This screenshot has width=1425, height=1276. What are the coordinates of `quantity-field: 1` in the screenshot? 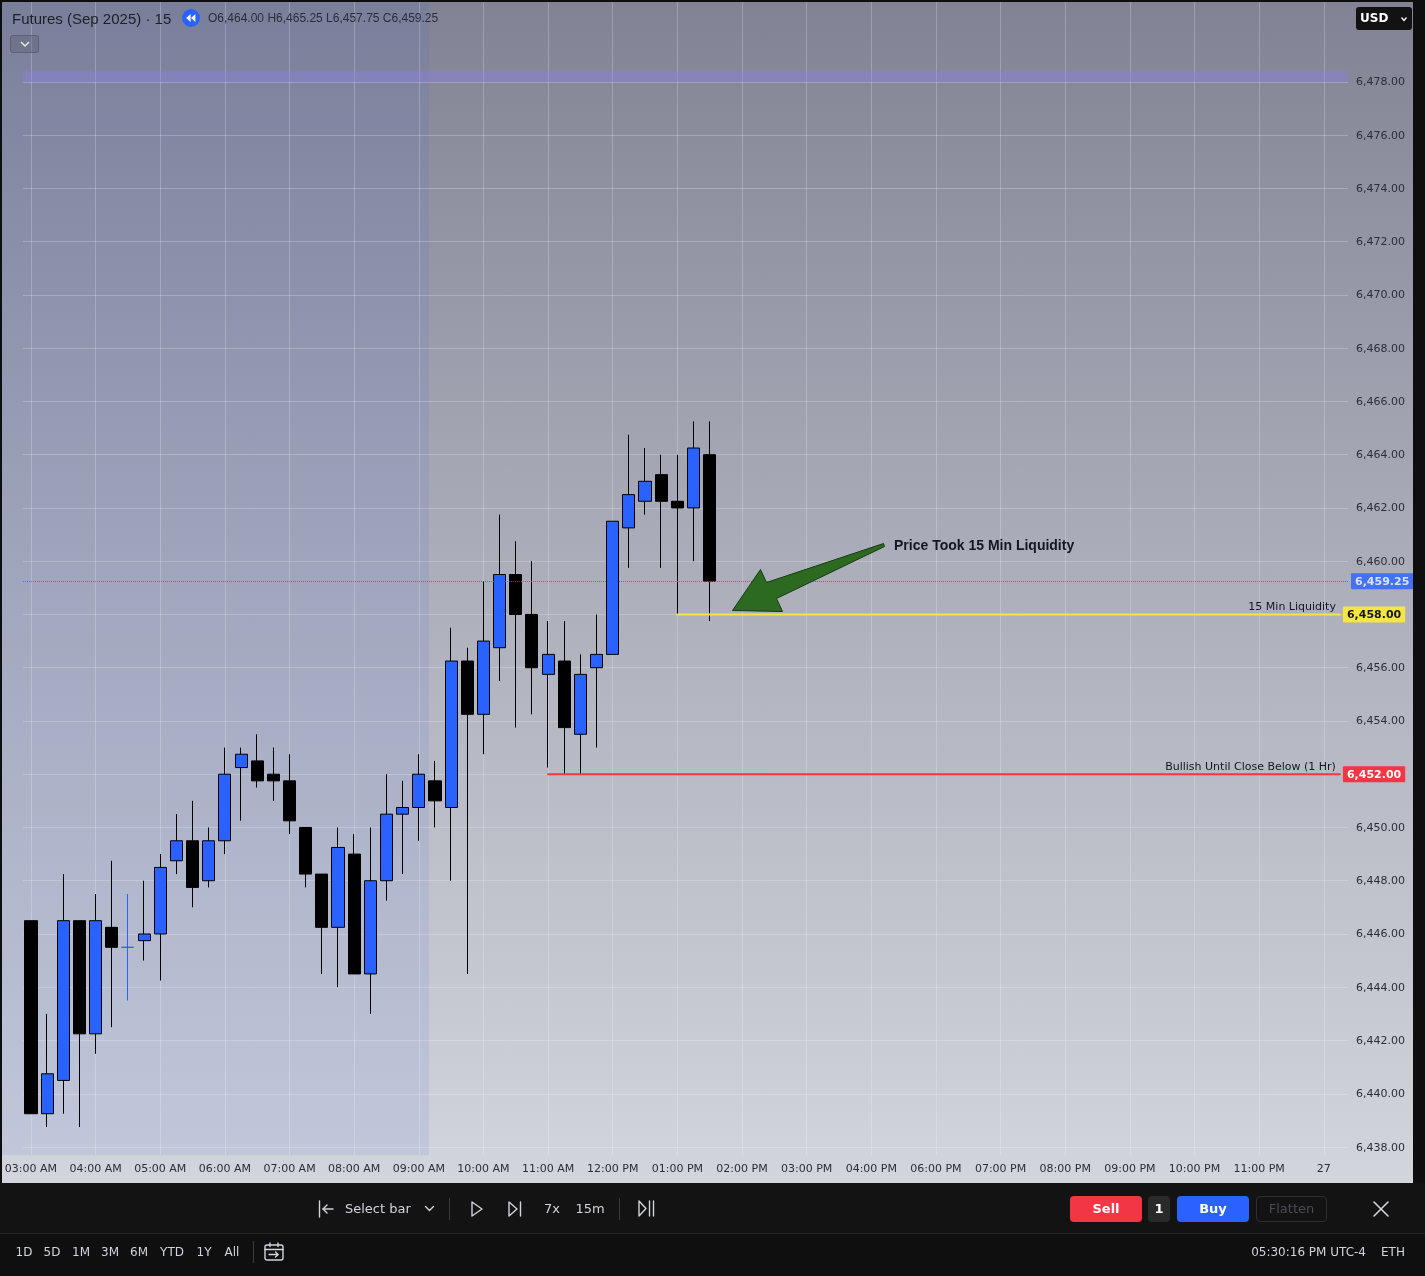 It's located at (1159, 1209).